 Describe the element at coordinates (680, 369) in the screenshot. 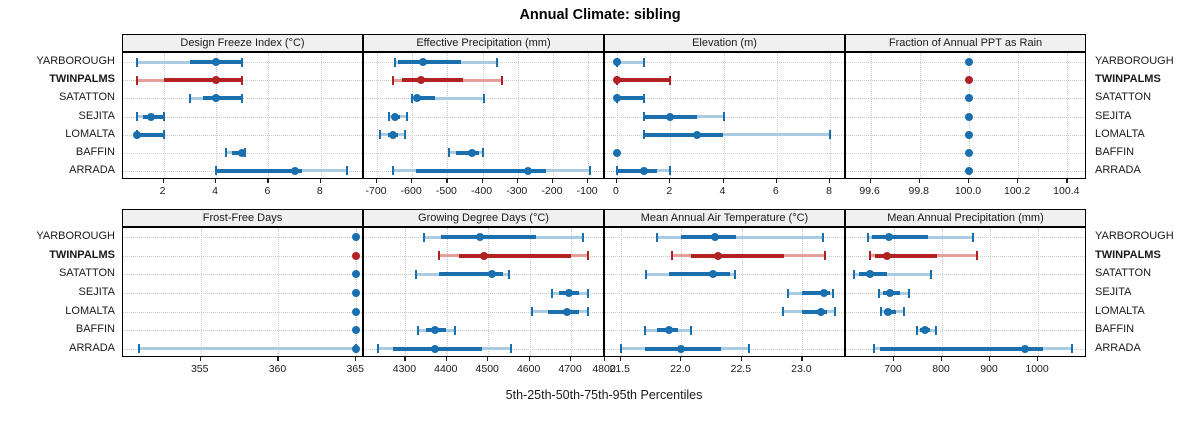

I see `tick-label: 22.0` at that location.